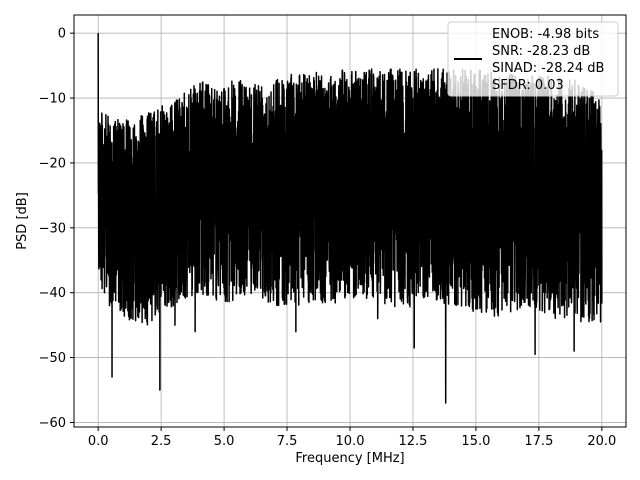 The height and width of the screenshot is (480, 640). Describe the element at coordinates (601, 441) in the screenshot. I see `x-tick-label: 20.0` at that location.